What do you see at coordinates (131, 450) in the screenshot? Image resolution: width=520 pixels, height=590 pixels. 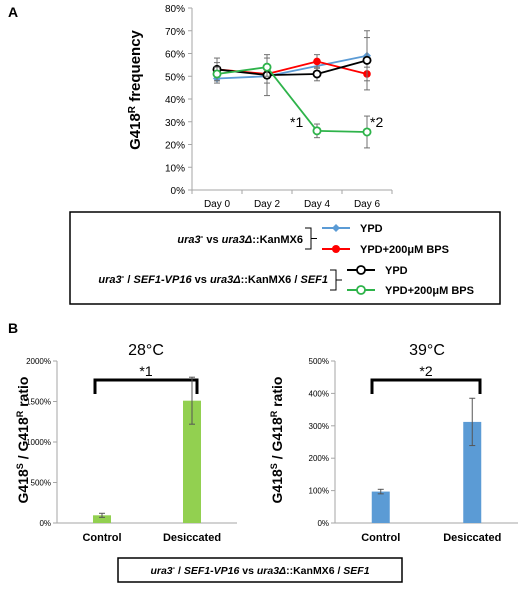 I see `left-bar-chart: 0% 500% 1000% 1500% 2000% Control Desiccated` at bounding box center [131, 450].